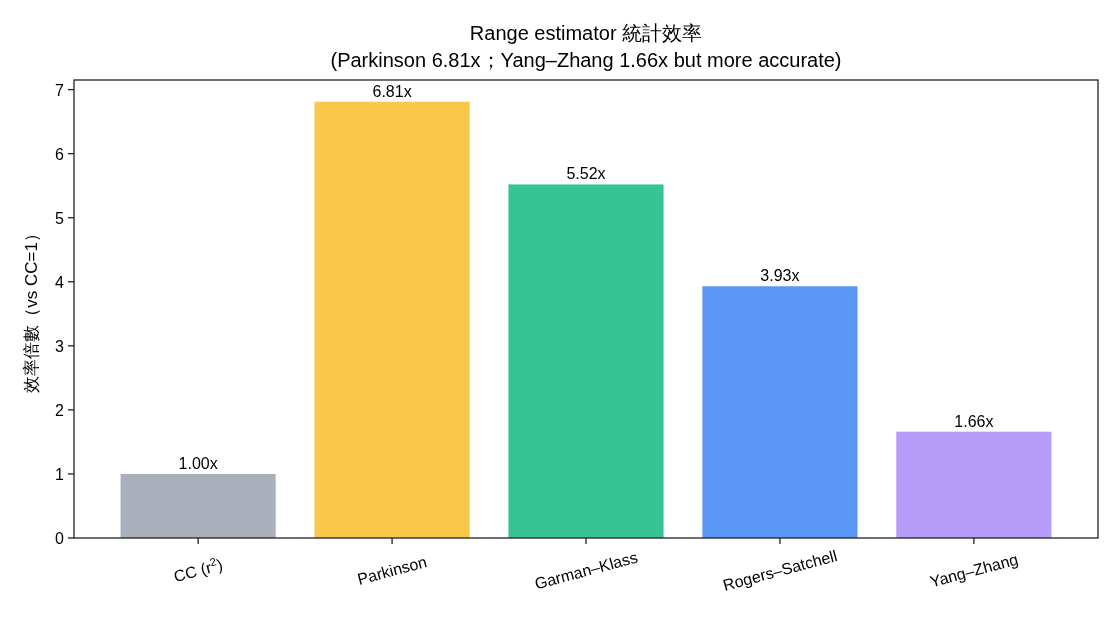 This screenshot has width=1120, height=630. What do you see at coordinates (586, 33) in the screenshot?
I see `chart-title: Range estimator 統計效率` at bounding box center [586, 33].